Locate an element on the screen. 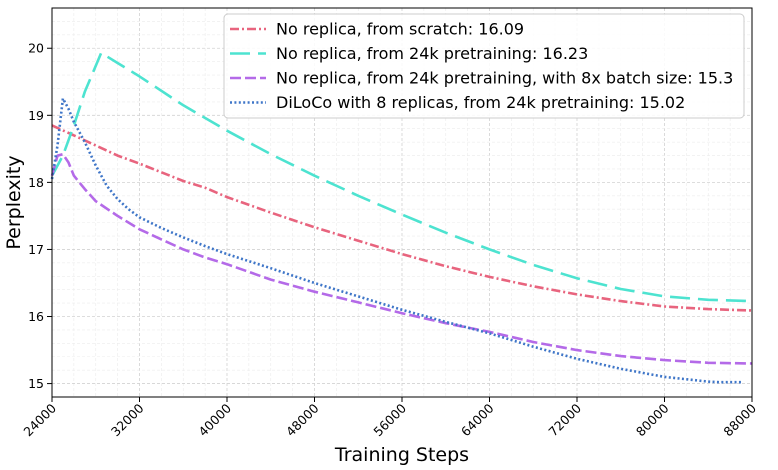  x-tick-label: 64000 is located at coordinates (477, 419).